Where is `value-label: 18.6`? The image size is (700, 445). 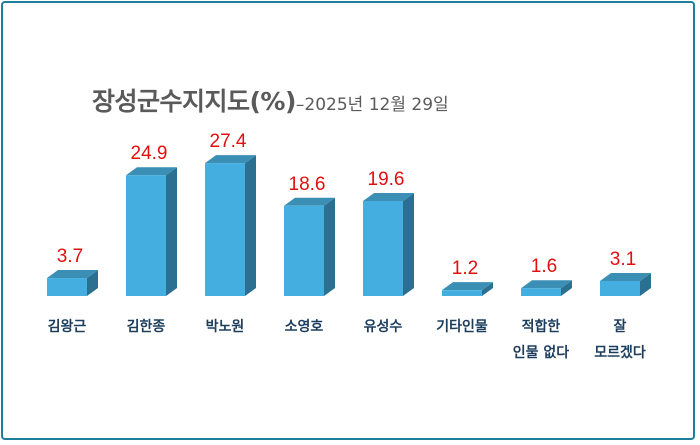 value-label: 18.6 is located at coordinates (307, 184).